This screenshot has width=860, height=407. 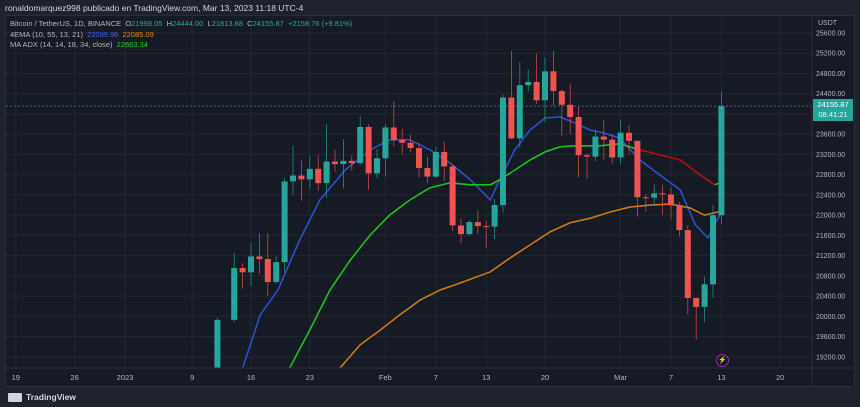 I want to click on time-tick-label: Feb, so click(x=385, y=377).